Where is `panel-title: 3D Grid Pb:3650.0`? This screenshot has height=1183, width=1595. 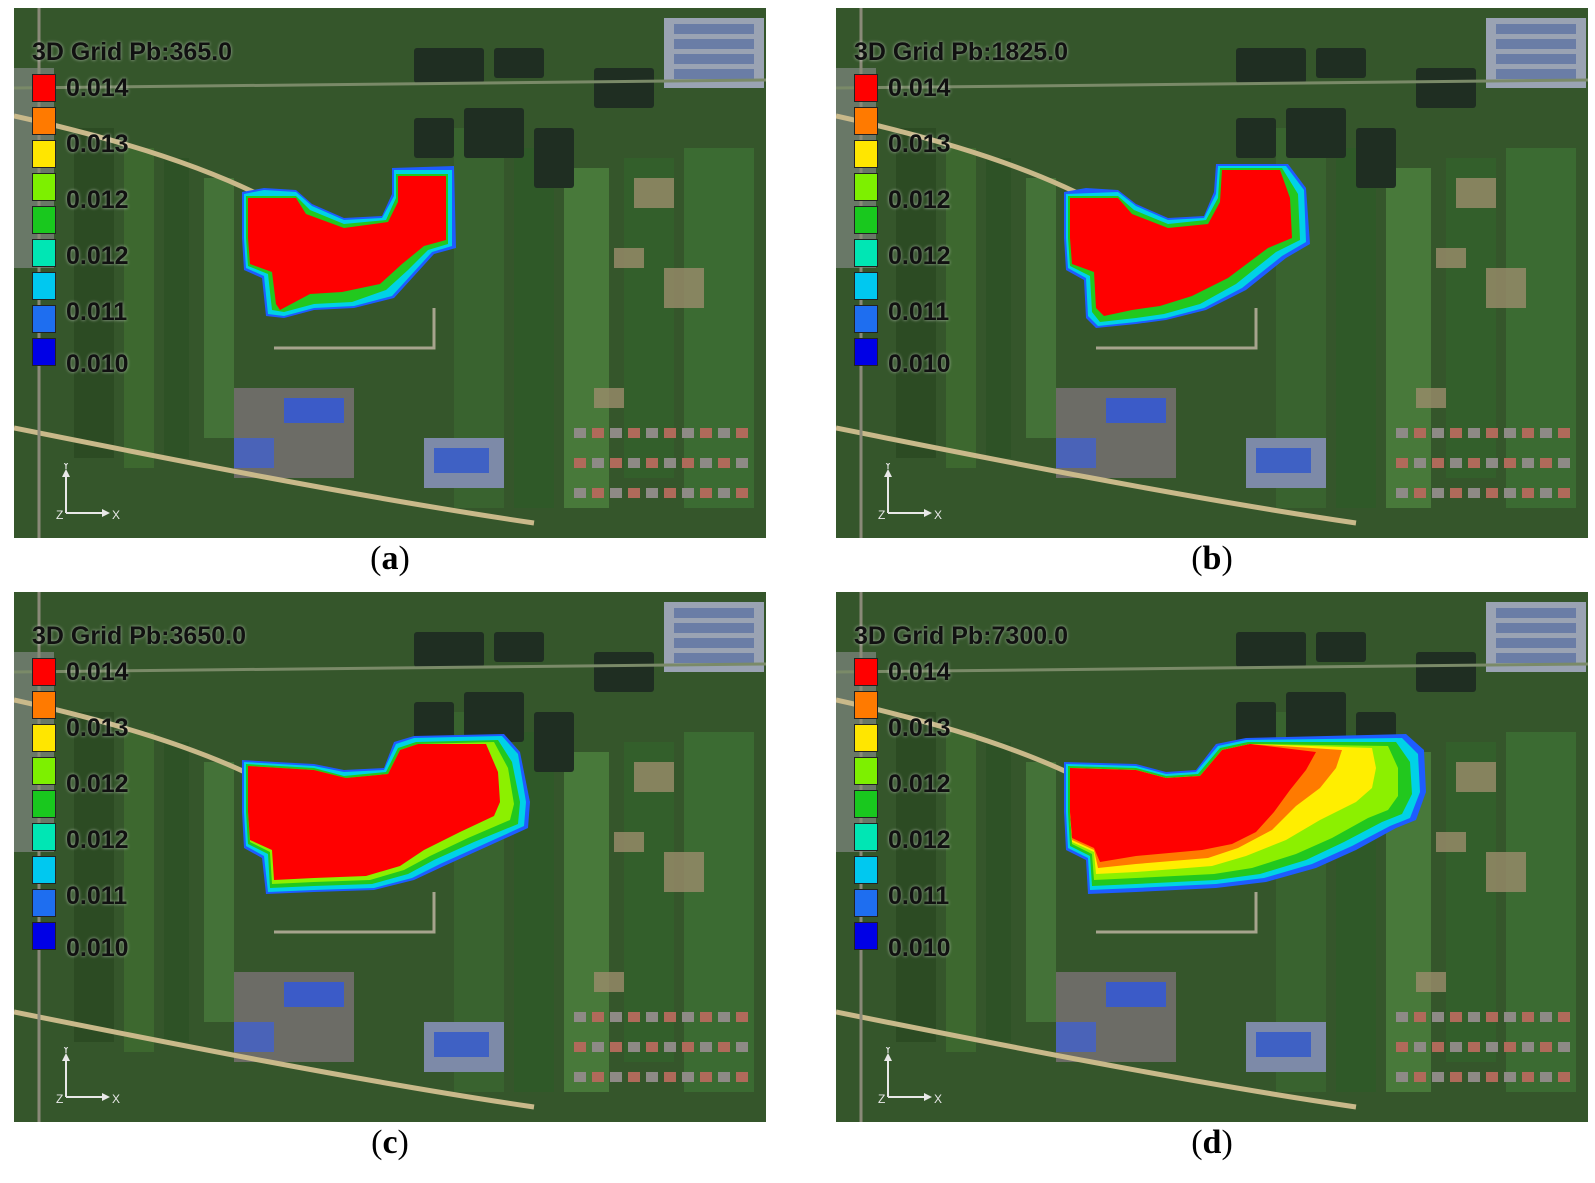 panel-title: 3D Grid Pb:3650.0 is located at coordinates (139, 636).